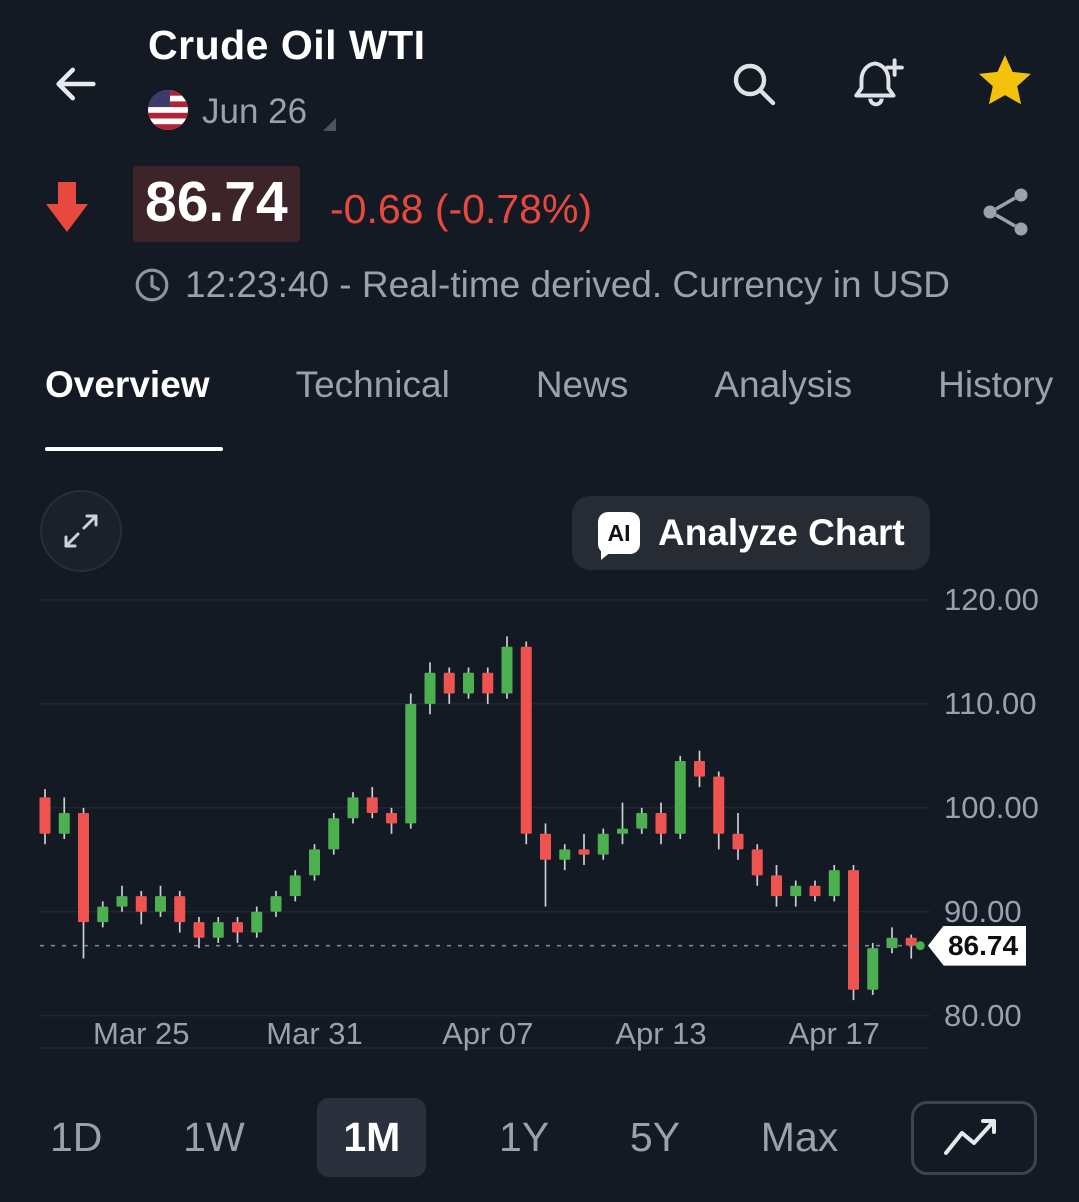  I want to click on timeframe-5y: 5Y, so click(655, 1137).